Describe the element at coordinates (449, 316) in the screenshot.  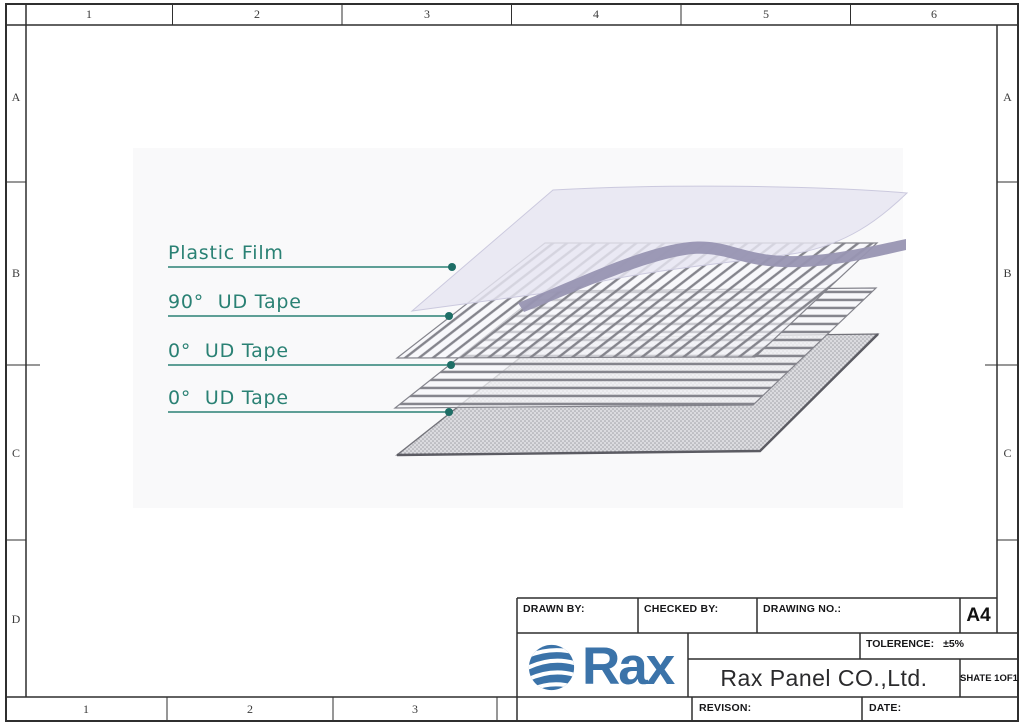
I see `leader-dot-90-ud-tape` at that location.